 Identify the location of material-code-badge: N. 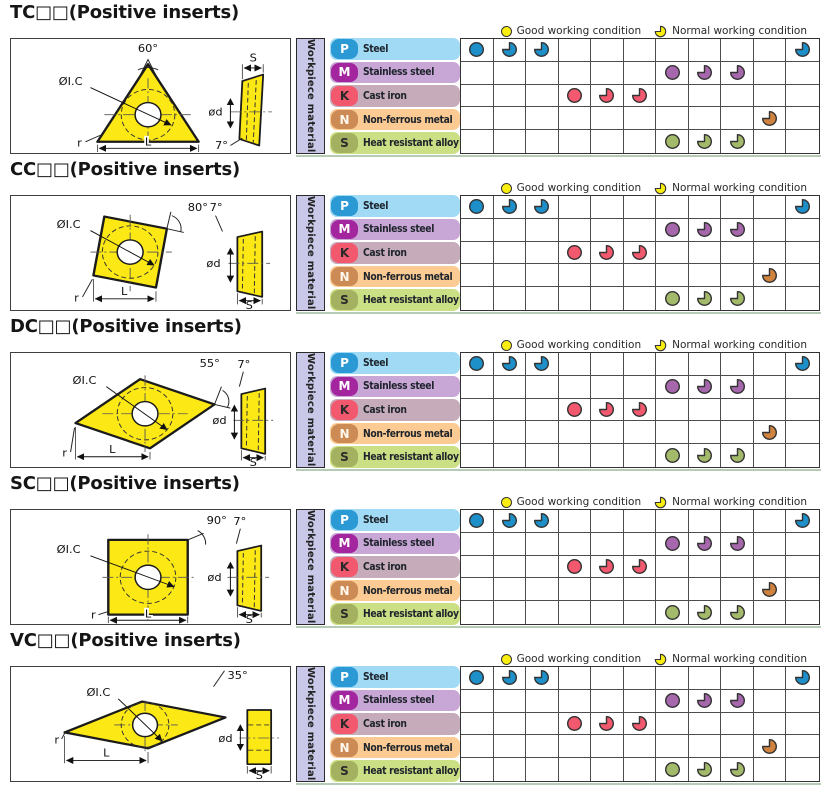
(344, 747).